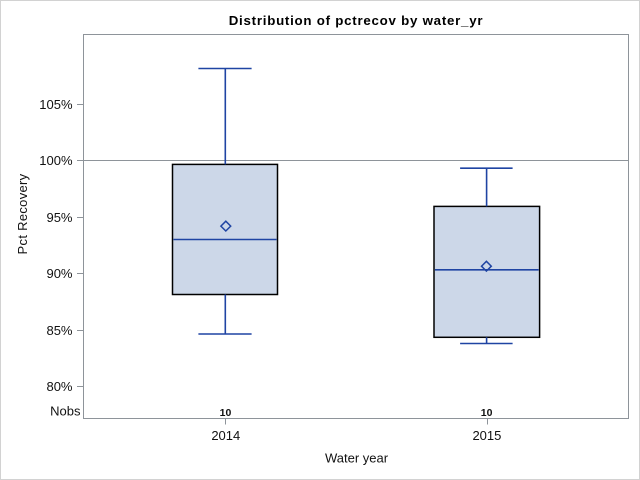  What do you see at coordinates (357, 457) in the screenshot?
I see `svg-text: Water year` at bounding box center [357, 457].